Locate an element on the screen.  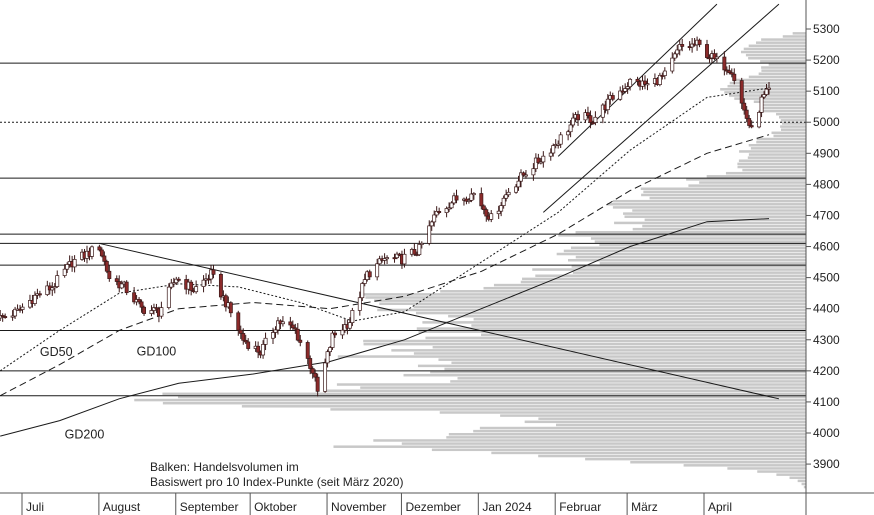
y-tick-label: 4700 is located at coordinates (826, 215).